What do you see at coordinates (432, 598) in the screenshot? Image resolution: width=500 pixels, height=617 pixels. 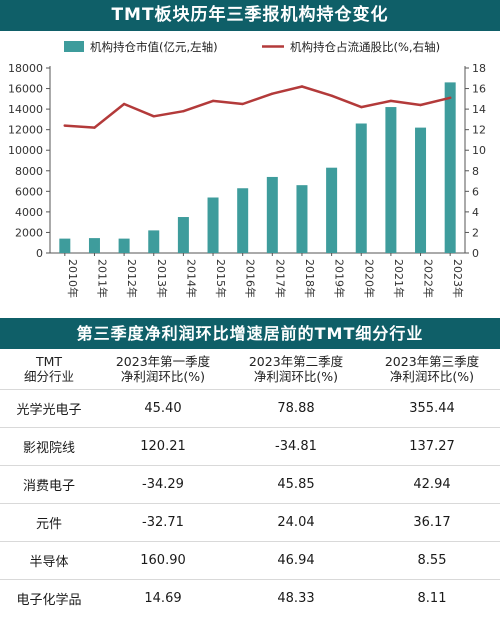 I see `q3-value: 8.11` at bounding box center [432, 598].